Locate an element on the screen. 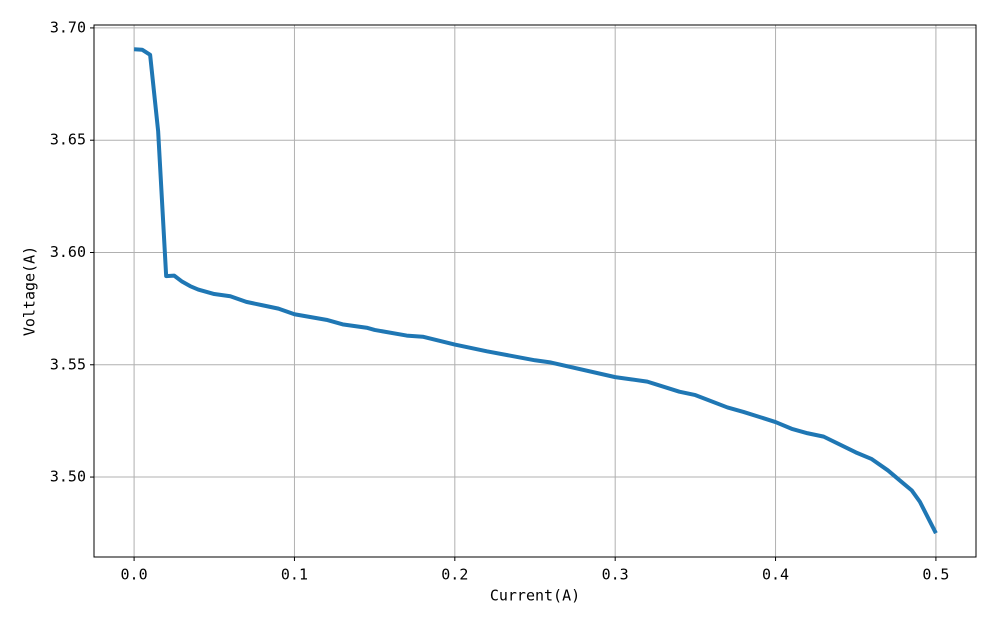 The width and height of the screenshot is (1000, 629). x-tick-label: 0.2 is located at coordinates (454, 575).